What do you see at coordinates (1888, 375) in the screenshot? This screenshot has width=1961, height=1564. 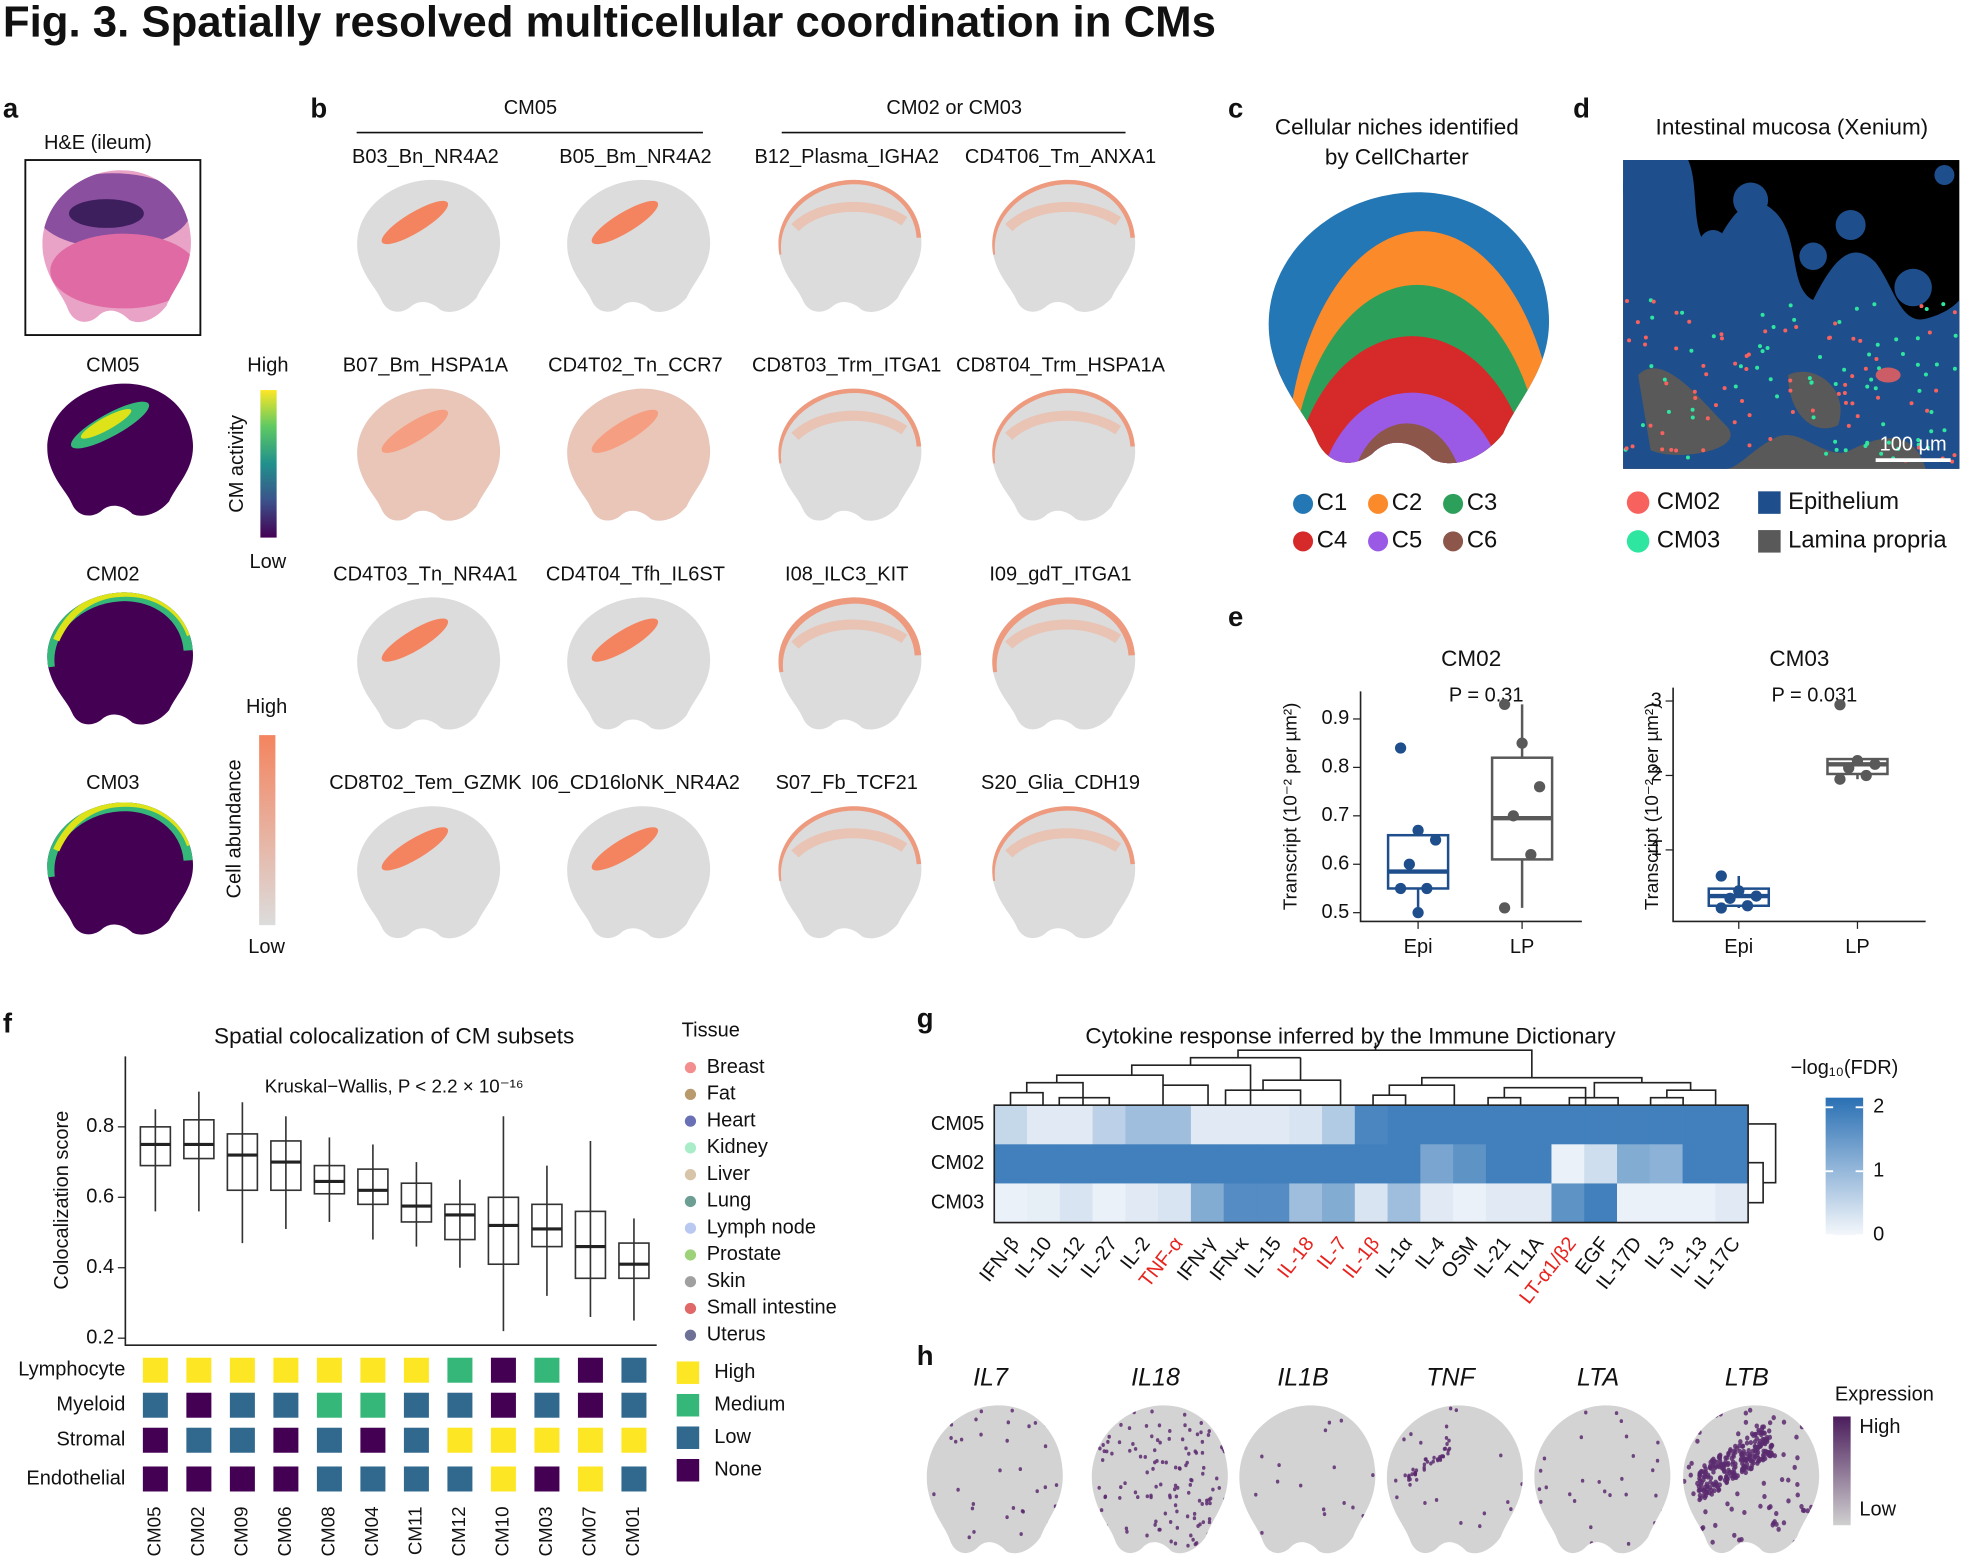 I see `transcript-cluster` at bounding box center [1888, 375].